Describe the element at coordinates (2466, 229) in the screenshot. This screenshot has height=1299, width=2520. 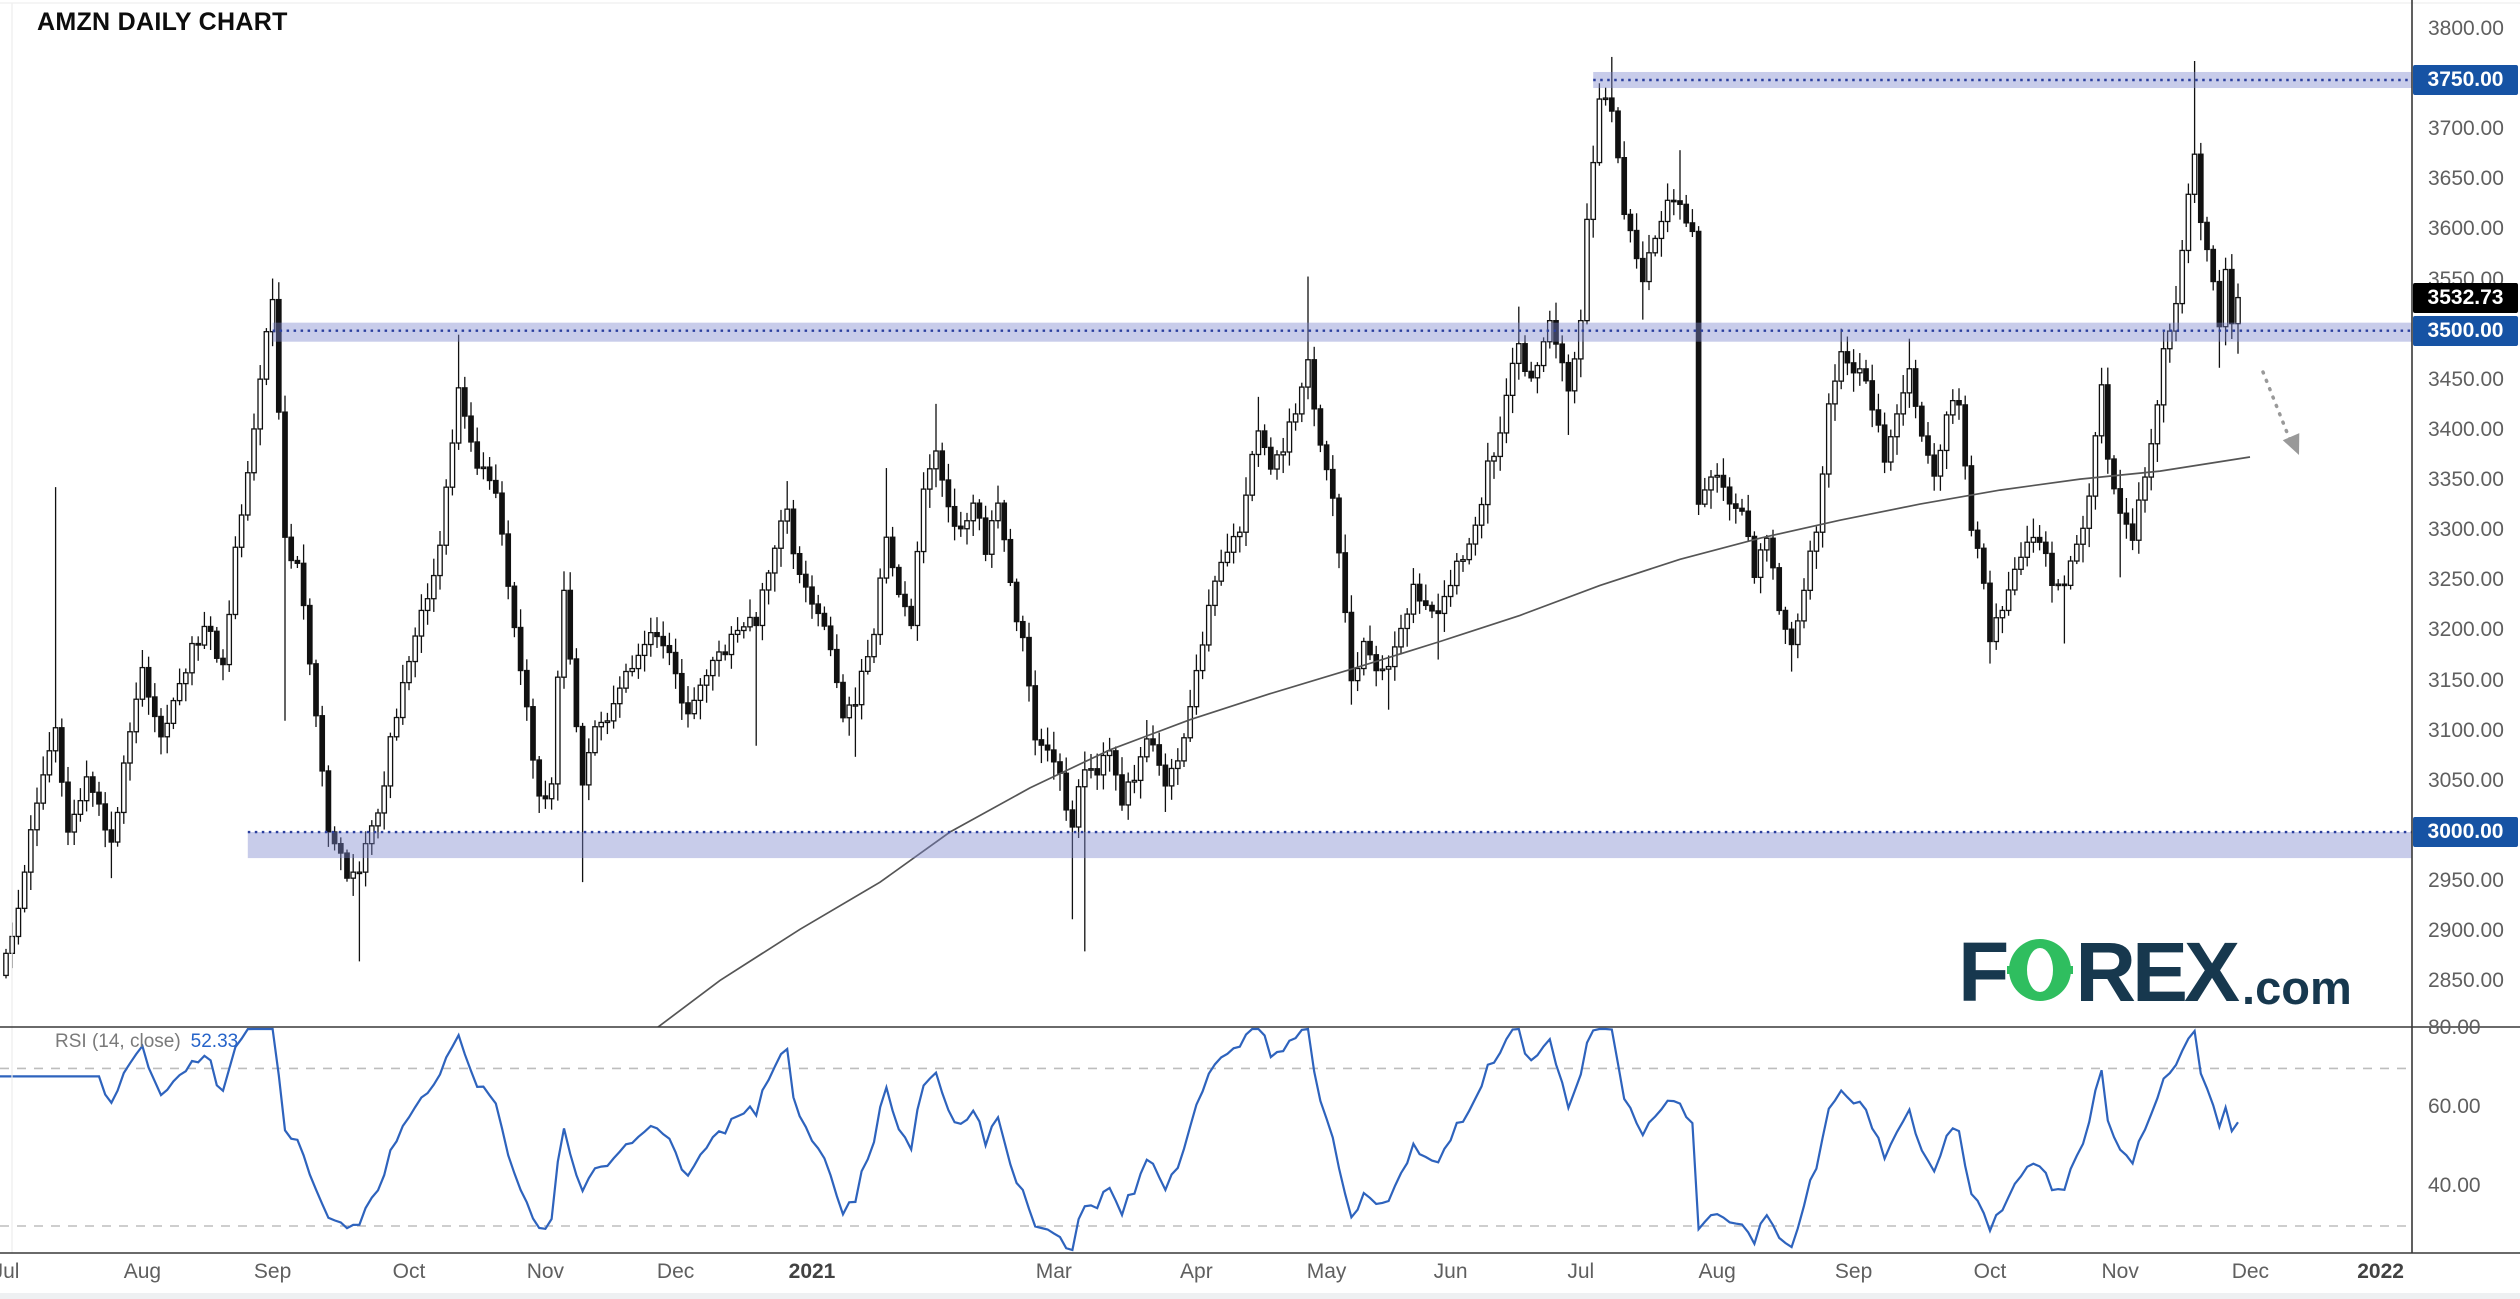
I see `price-axis-tick: 3600.00` at that location.